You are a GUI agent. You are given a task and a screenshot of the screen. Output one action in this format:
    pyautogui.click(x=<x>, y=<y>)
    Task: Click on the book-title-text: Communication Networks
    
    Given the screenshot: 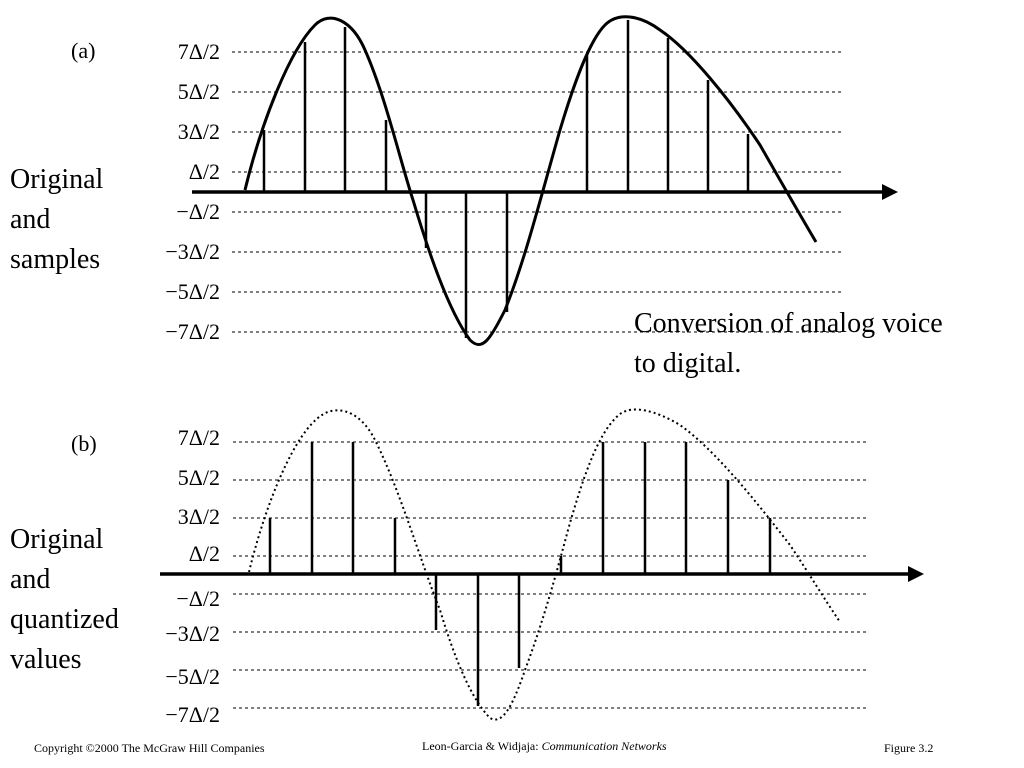 What is the action you would take?
    pyautogui.click(x=604, y=746)
    